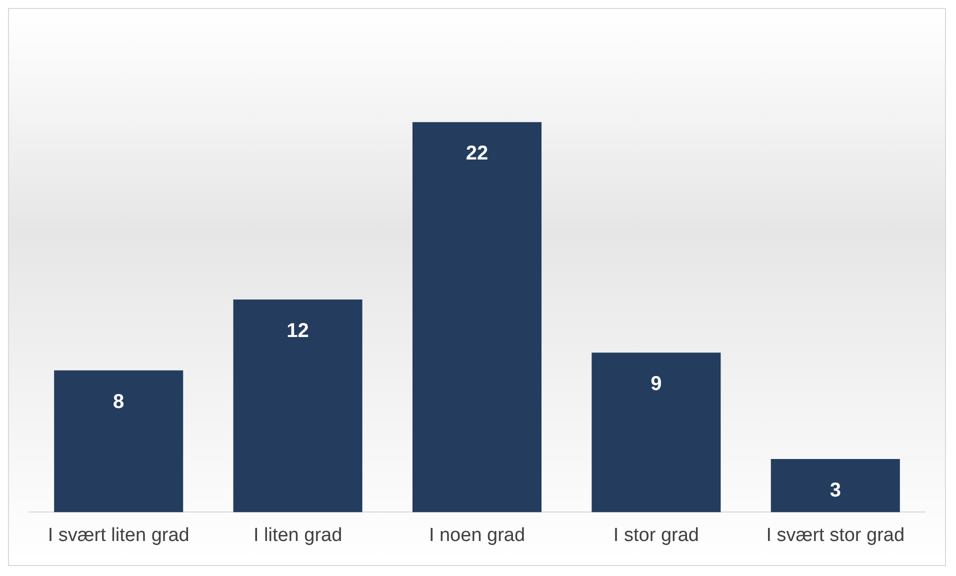  Describe the element at coordinates (297, 331) in the screenshot. I see `data-label: 12` at that location.